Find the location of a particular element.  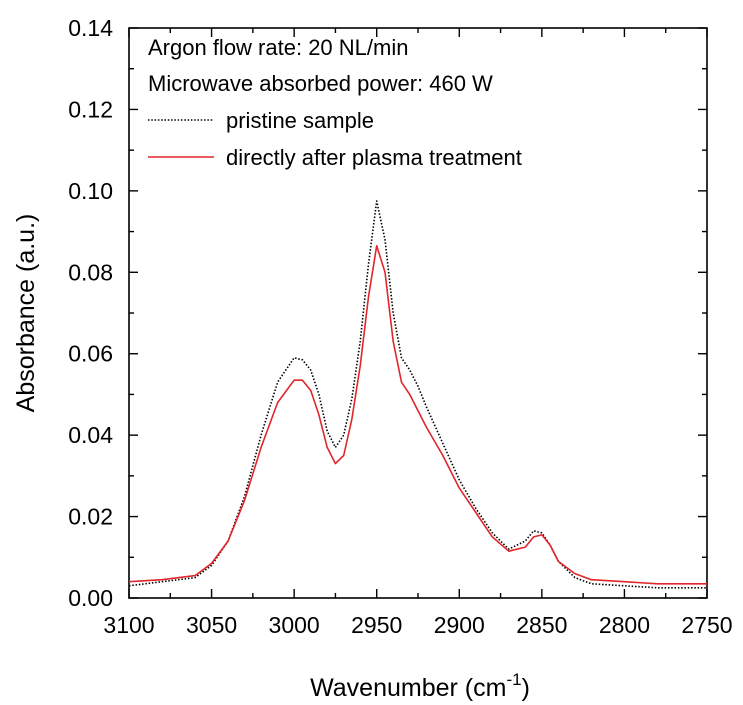

y-tick-label-0.02: 0.02 is located at coordinates (90, 517).